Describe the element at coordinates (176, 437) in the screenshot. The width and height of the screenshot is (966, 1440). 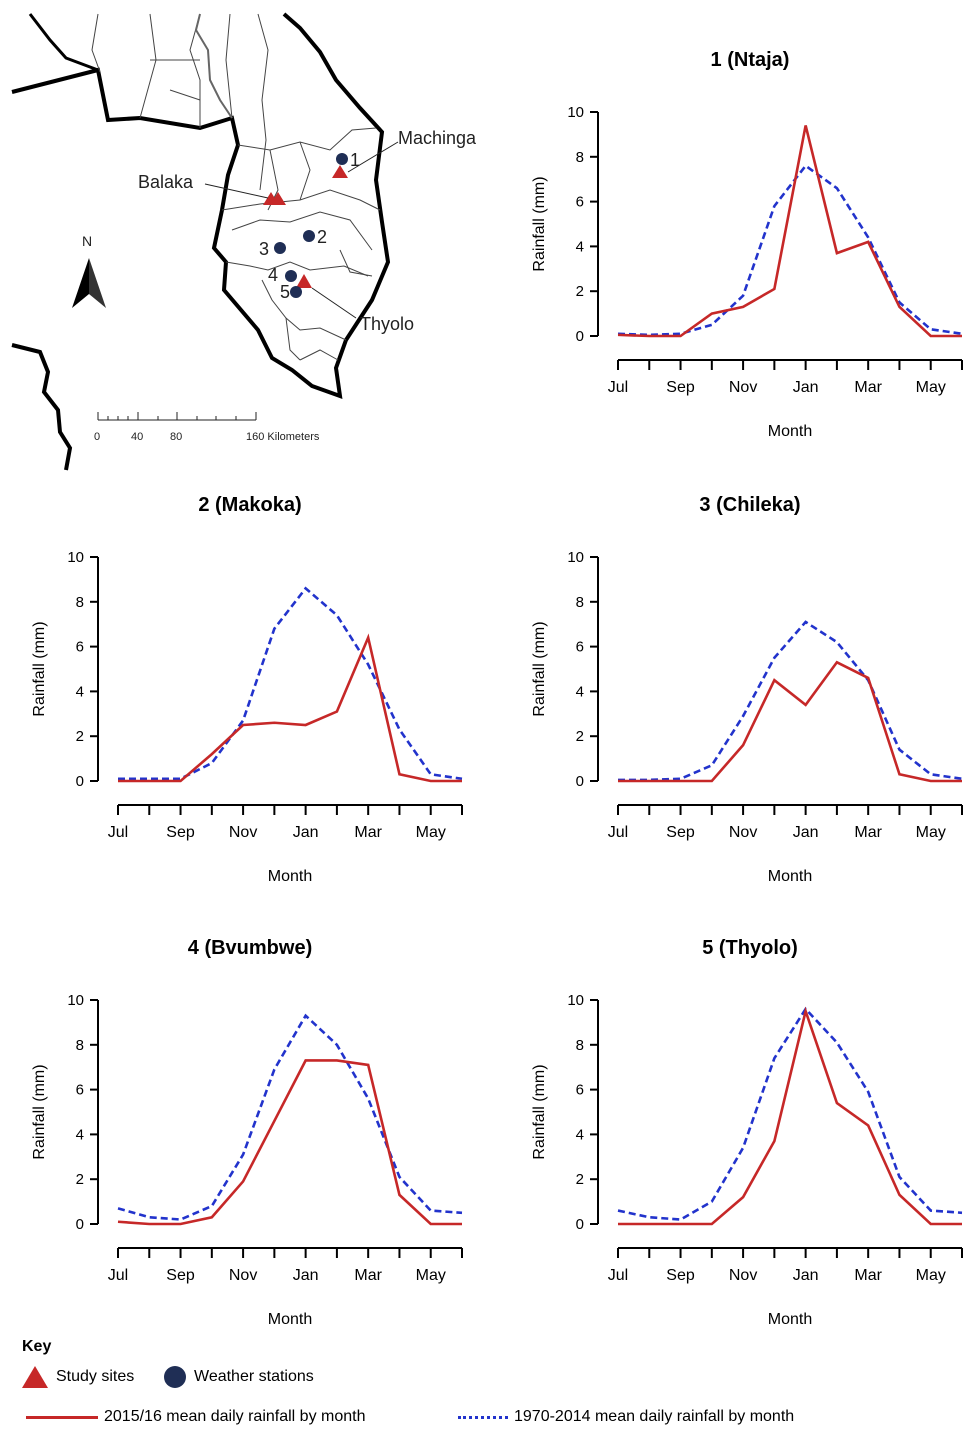
I see `scale-label-80: 80` at that location.